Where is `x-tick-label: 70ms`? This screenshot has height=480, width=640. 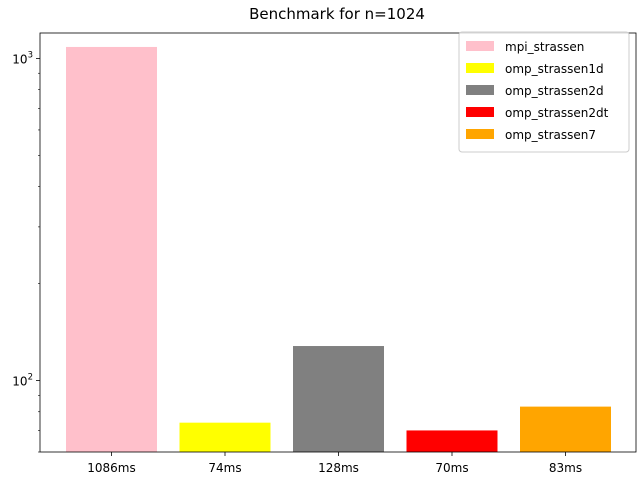
x-tick-label: 70ms is located at coordinates (451, 468).